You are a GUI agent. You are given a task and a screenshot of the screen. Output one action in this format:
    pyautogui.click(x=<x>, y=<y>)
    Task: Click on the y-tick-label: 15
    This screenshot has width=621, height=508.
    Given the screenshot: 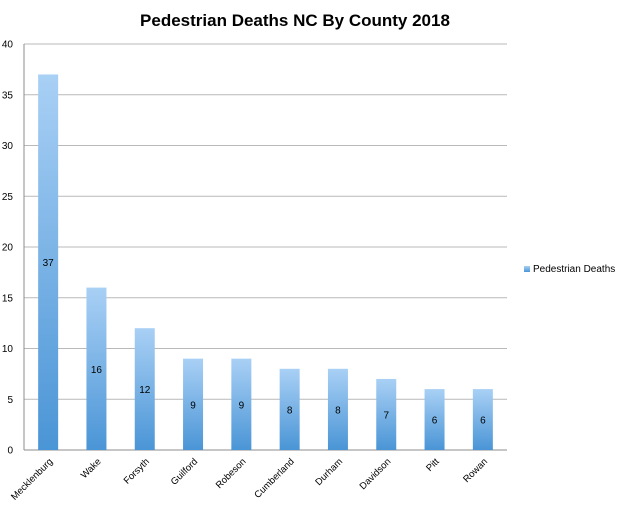 What is the action you would take?
    pyautogui.click(x=8, y=298)
    